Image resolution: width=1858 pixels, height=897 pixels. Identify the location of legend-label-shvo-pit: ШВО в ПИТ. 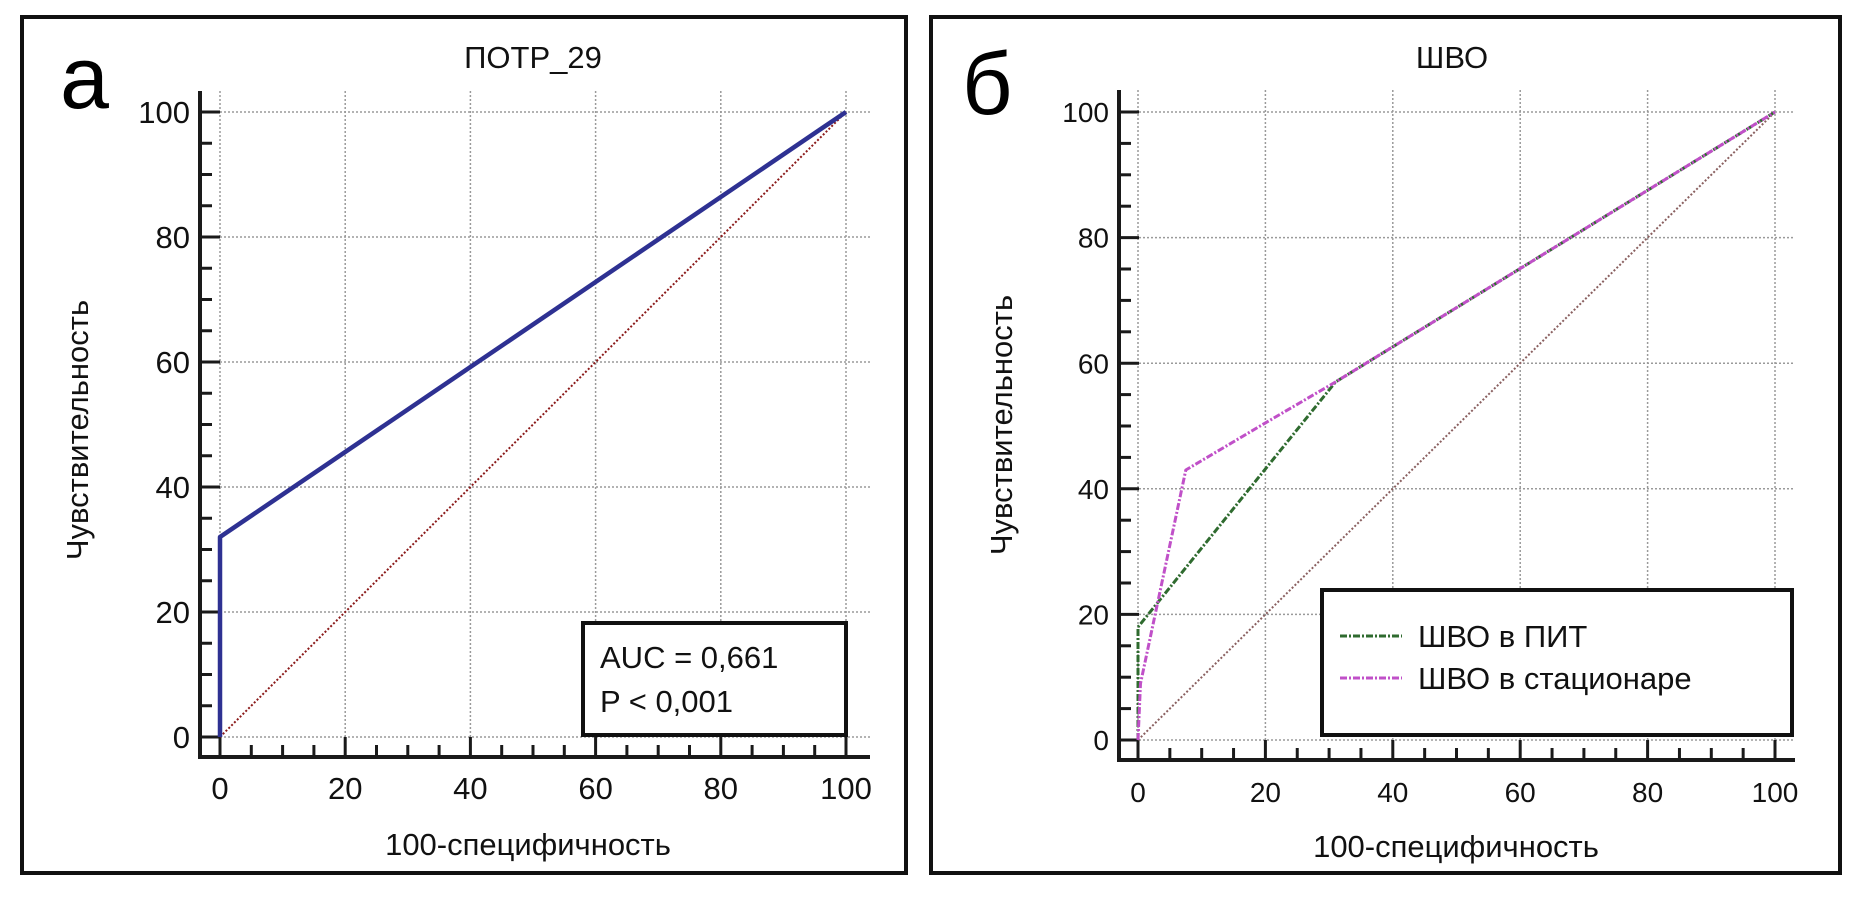
(1502, 636).